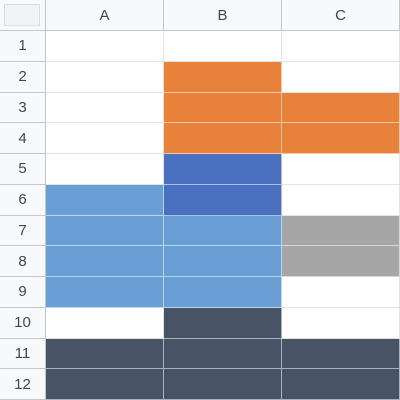 This screenshot has height=400, width=400. I want to click on cell-c12, so click(341, 384).